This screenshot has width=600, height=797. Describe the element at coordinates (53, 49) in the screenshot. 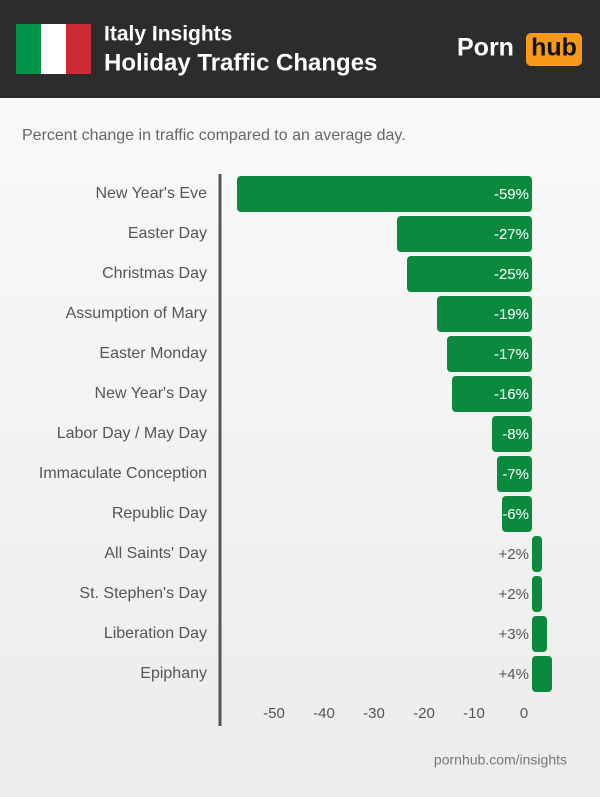

I see `flag` at that location.